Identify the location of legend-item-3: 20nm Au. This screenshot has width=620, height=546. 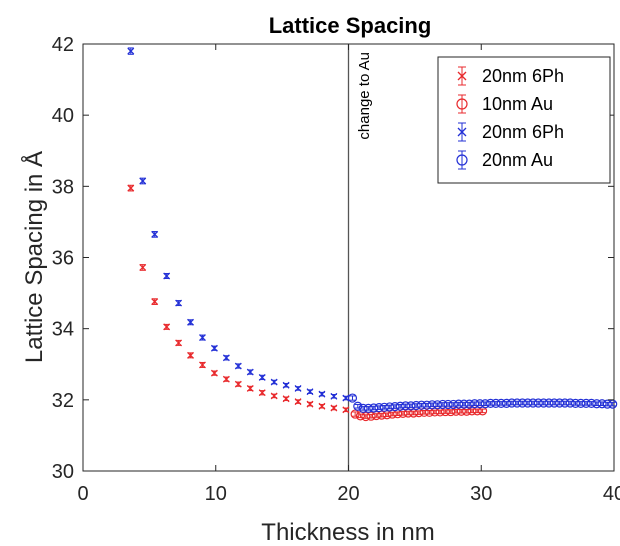
(504, 160).